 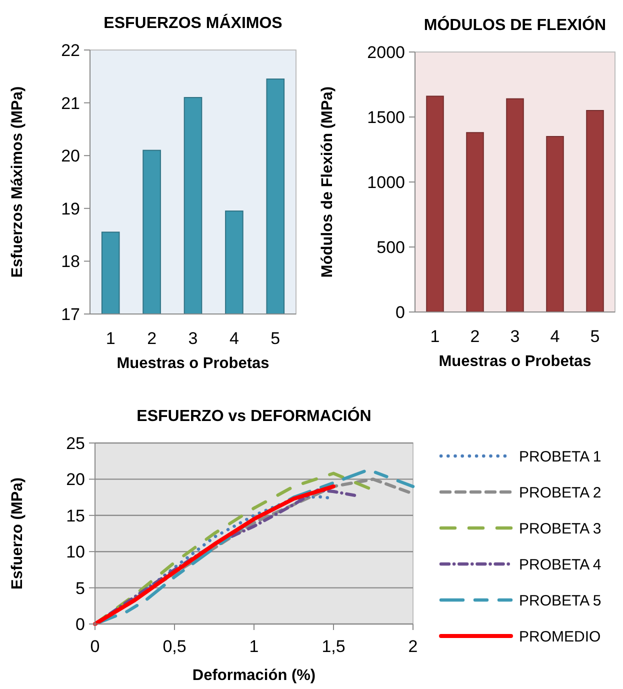 What do you see at coordinates (174, 646) in the screenshot?
I see `x-tick-label: 0,5` at bounding box center [174, 646].